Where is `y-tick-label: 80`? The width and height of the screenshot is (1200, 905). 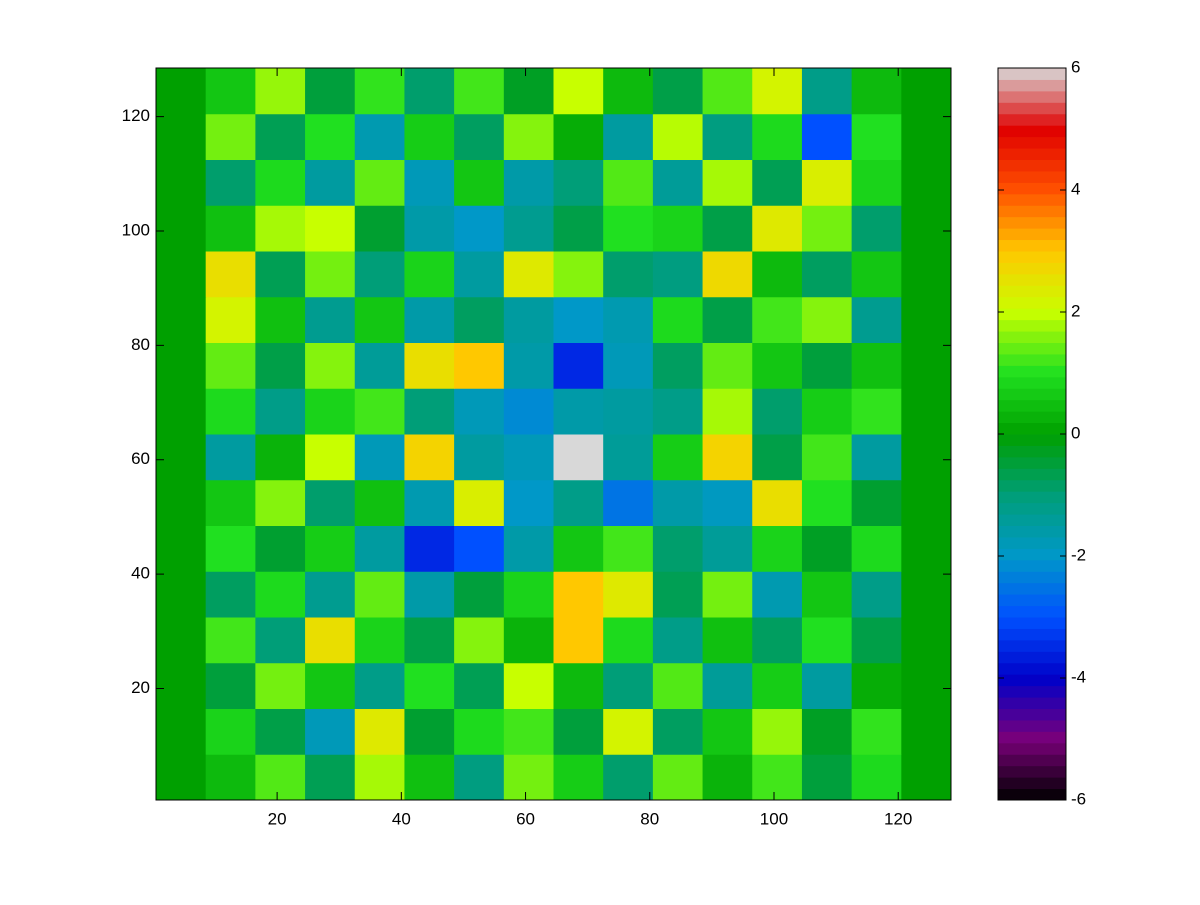
y-tick-label: 80 is located at coordinates (140, 344).